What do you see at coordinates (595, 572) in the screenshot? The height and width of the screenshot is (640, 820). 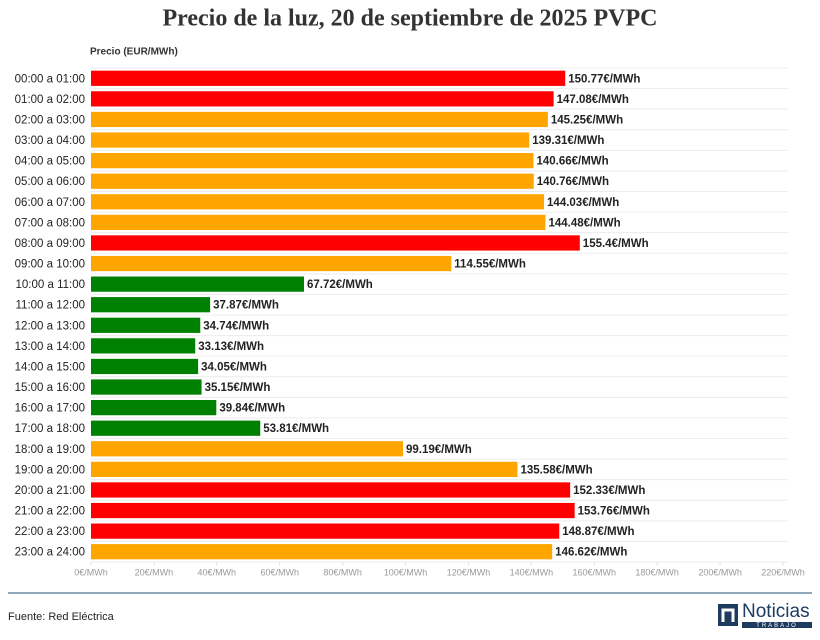 I see `x-tick-label: 160€/MWh` at bounding box center [595, 572].